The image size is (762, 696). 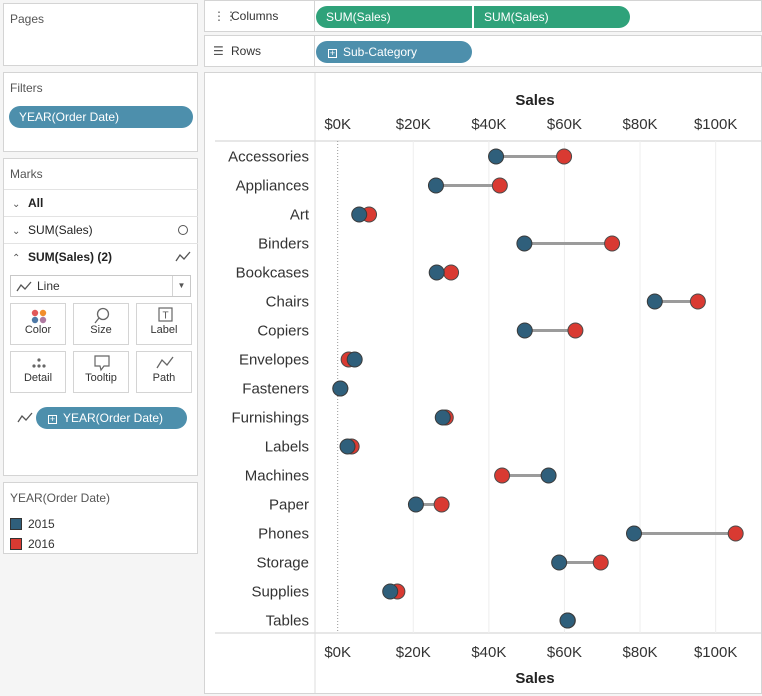 What do you see at coordinates (164, 378) in the screenshot?
I see `path-card-label: Path` at bounding box center [164, 378].